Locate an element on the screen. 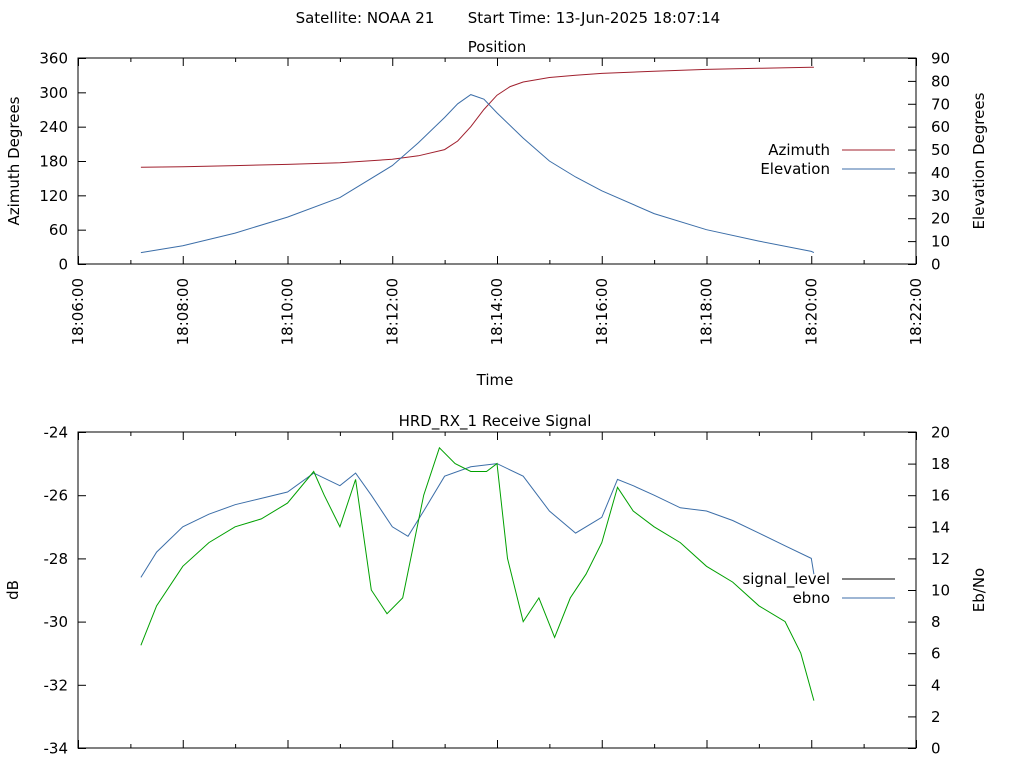  x-tick-label: 18:08:00 is located at coordinates (183, 311).